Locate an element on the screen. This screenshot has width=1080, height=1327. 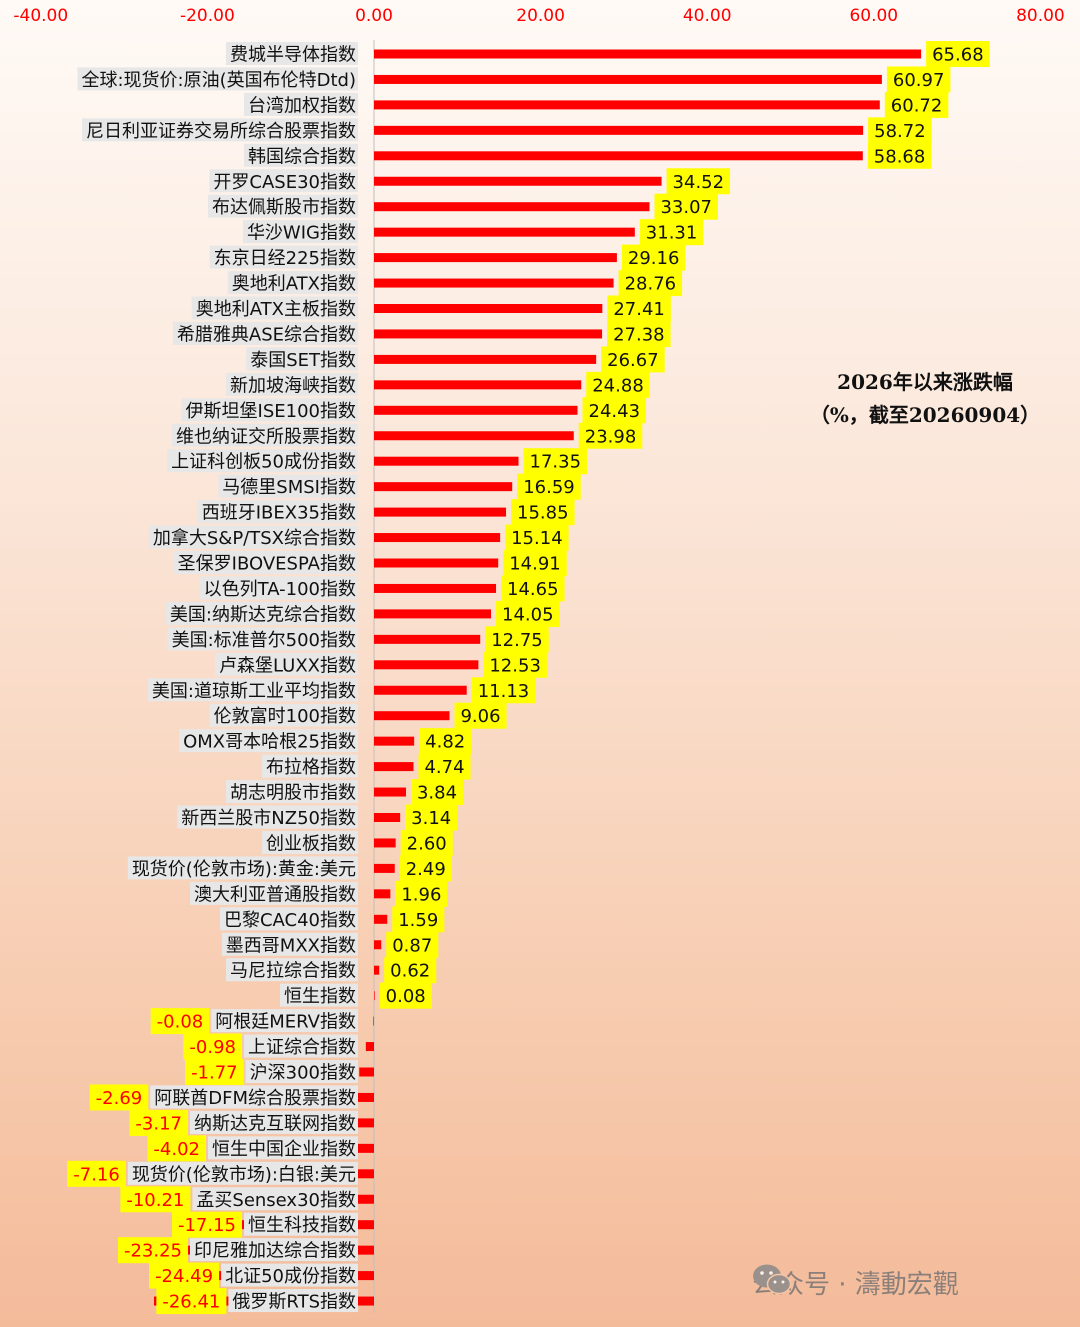
category-label: 孟买Sensex30指数 is located at coordinates (276, 1200).